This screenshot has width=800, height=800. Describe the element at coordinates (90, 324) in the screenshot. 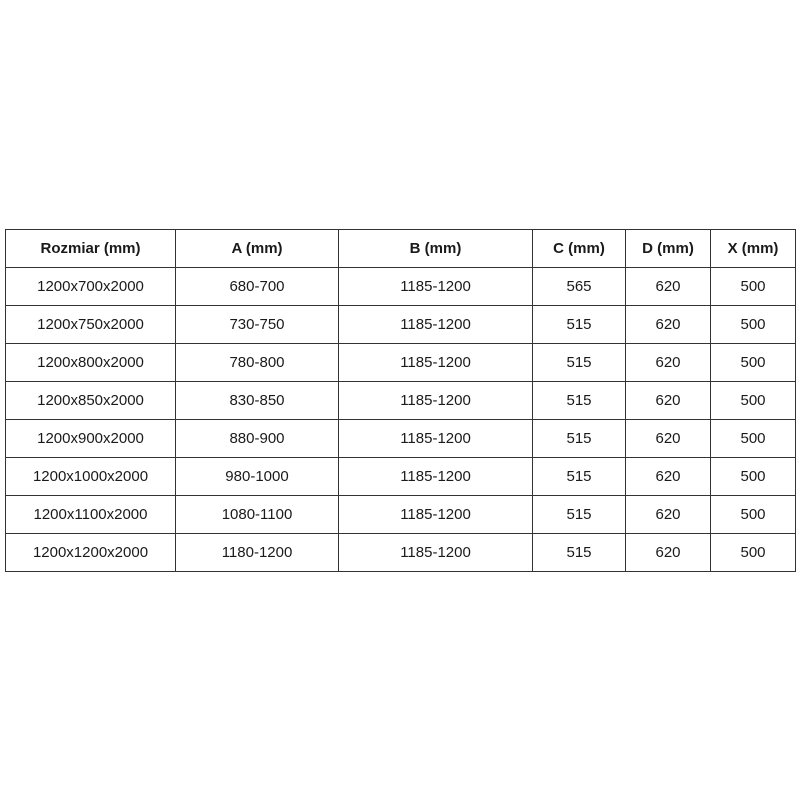

I see `cell-size: 1200x750x2000` at that location.